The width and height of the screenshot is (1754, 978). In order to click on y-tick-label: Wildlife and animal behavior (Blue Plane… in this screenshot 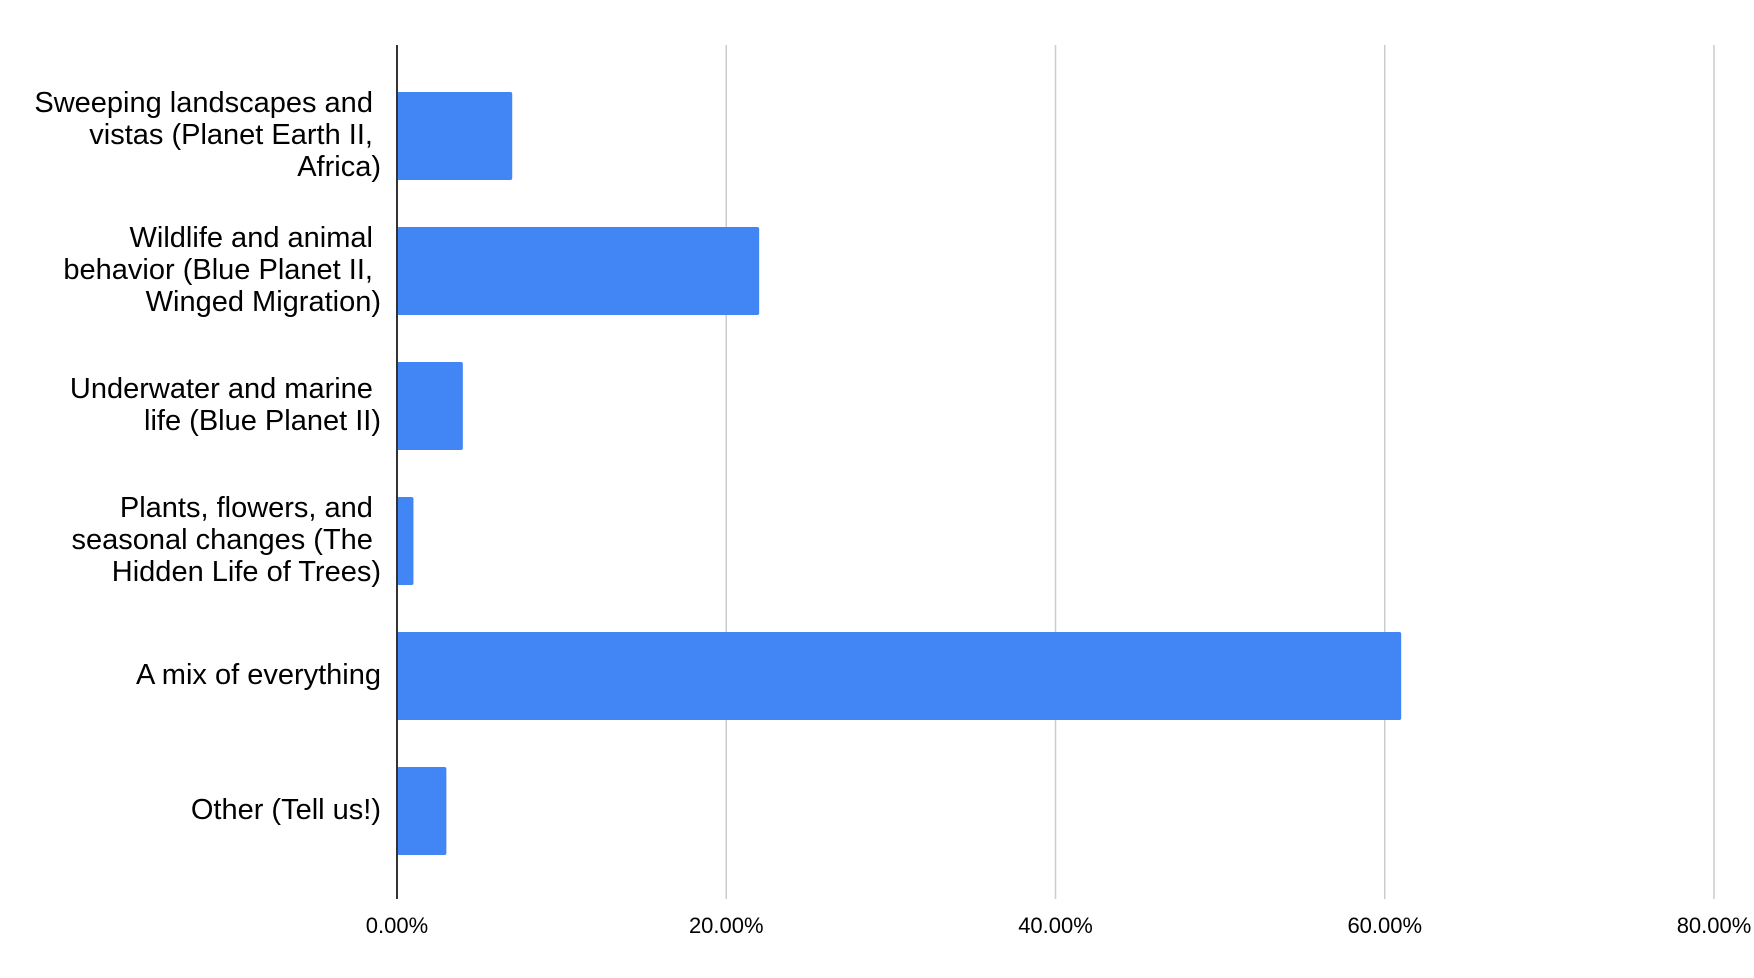, I will do `click(222, 270)`.